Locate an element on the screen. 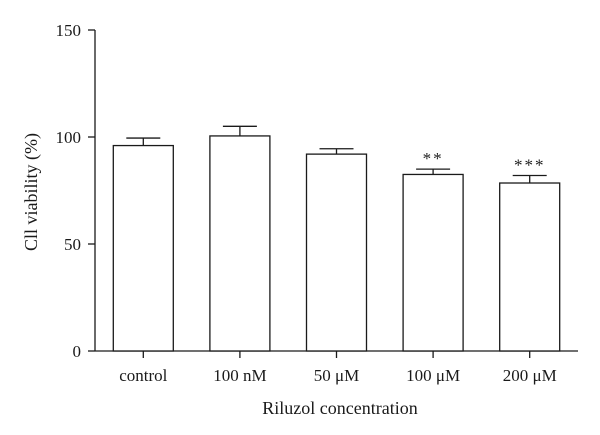 This screenshot has height=435, width=600. x-tick-label: 100 nM is located at coordinates (239, 375).